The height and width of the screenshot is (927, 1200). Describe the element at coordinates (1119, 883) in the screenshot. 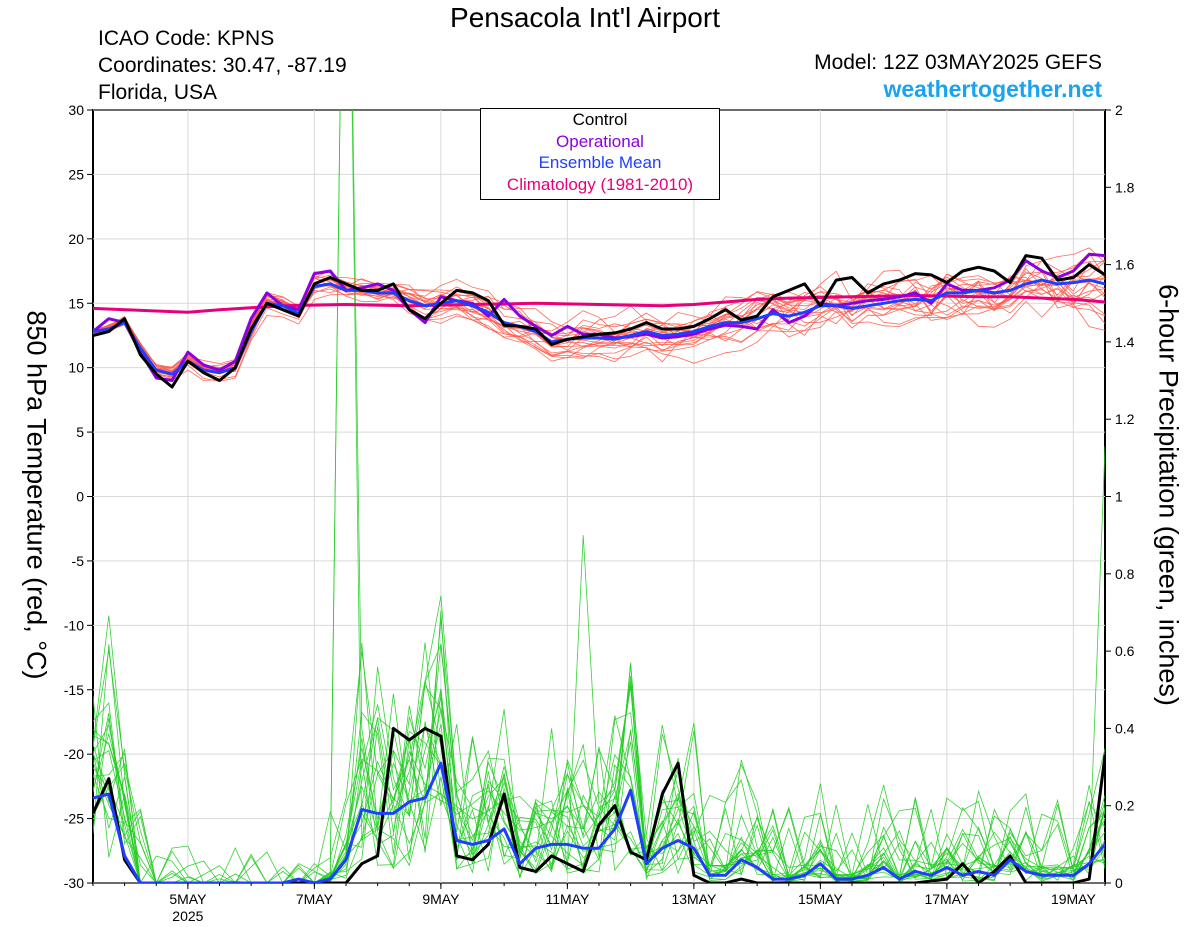

I see `right-tick-label: 0` at that location.